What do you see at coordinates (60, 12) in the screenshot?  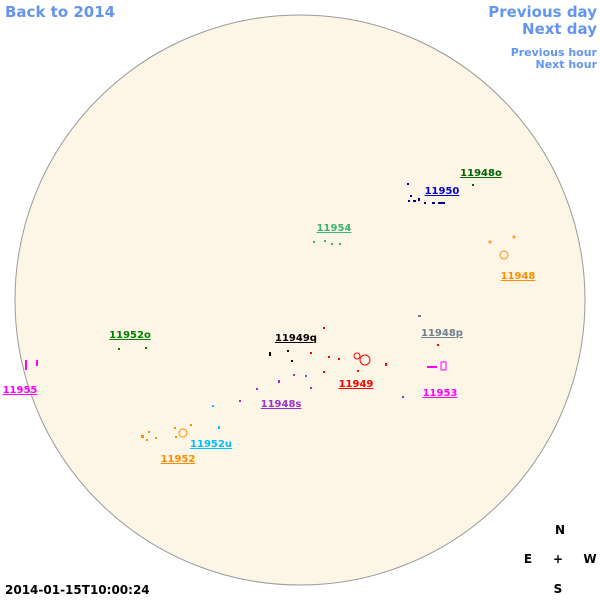 I see `back-link: Back to 2014` at bounding box center [60, 12].